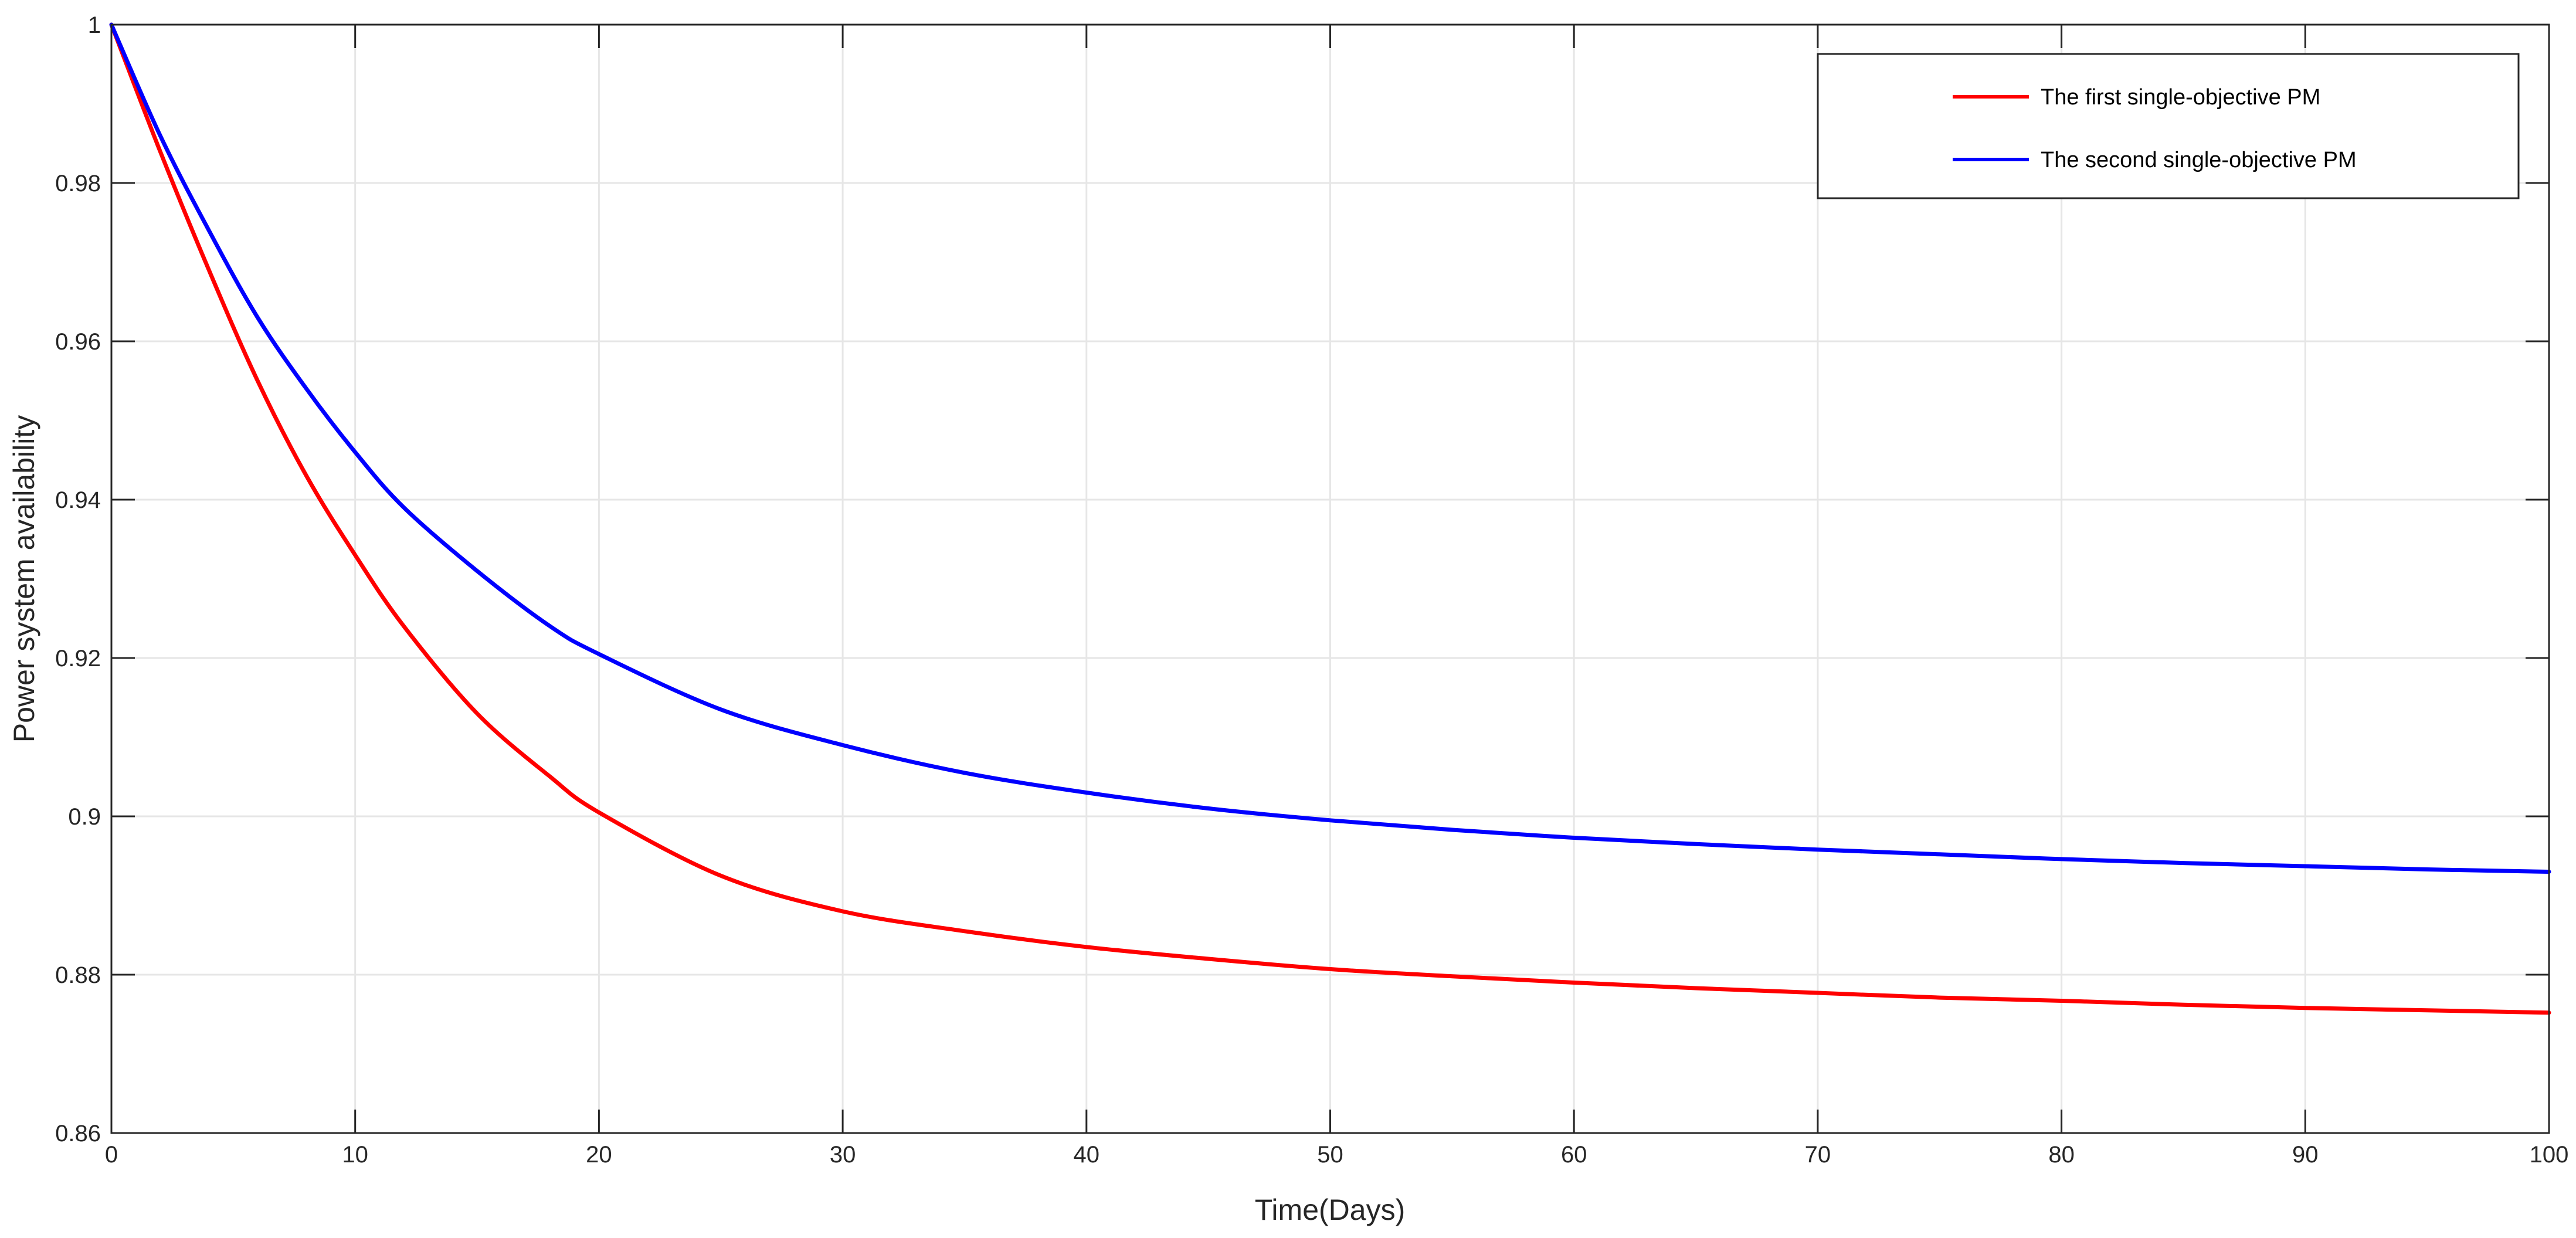 Image resolution: width=2576 pixels, height=1238 pixels. What do you see at coordinates (78, 183) in the screenshot?
I see `y-tick-label: 0.98` at bounding box center [78, 183].